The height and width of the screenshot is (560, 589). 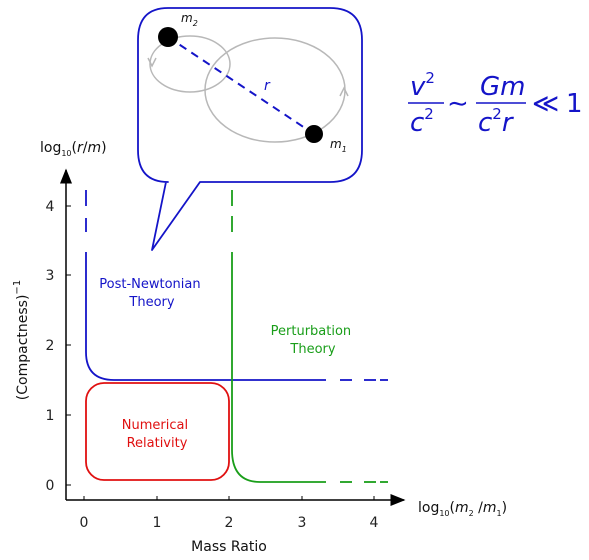 What do you see at coordinates (458, 104) in the screenshot?
I see `eq-sim-symbol: ∼` at bounding box center [458, 104].